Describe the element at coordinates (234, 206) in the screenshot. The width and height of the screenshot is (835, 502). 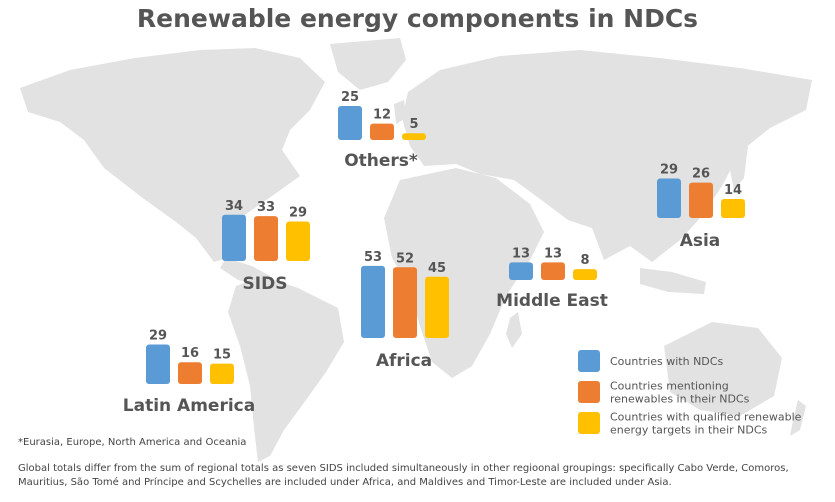
I see `bar-value-label: 34` at that location.